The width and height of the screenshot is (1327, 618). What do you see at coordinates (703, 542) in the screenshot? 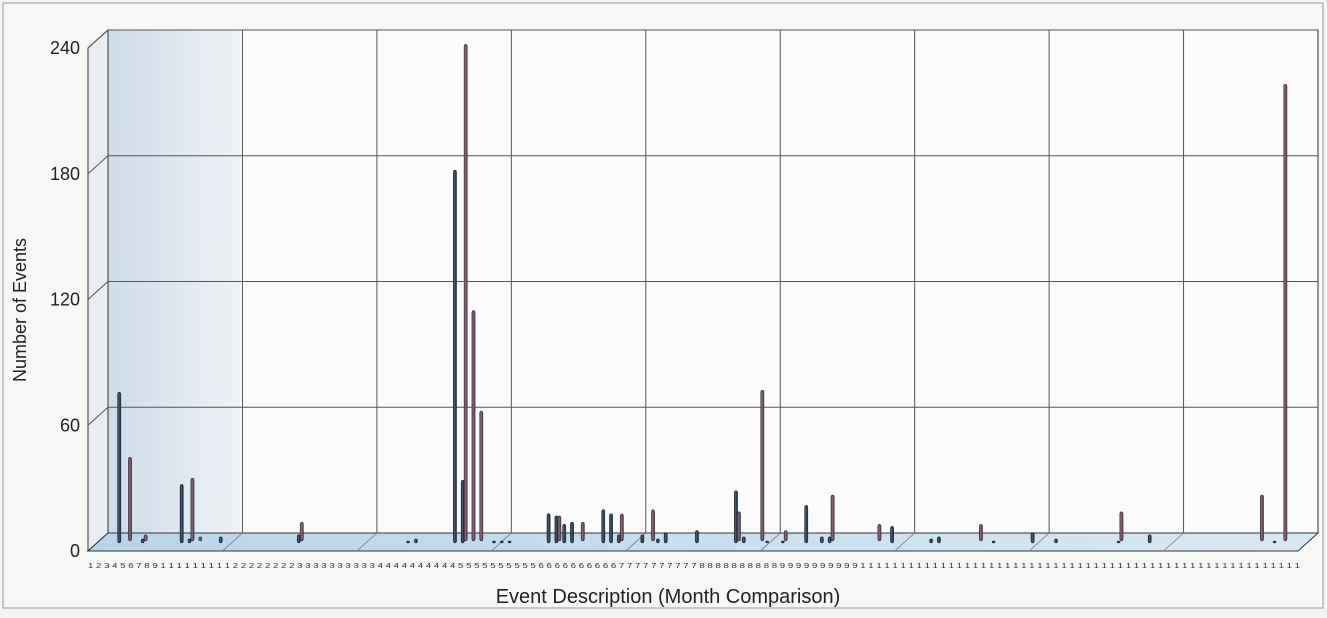
I see `plot-floor` at bounding box center [703, 542].